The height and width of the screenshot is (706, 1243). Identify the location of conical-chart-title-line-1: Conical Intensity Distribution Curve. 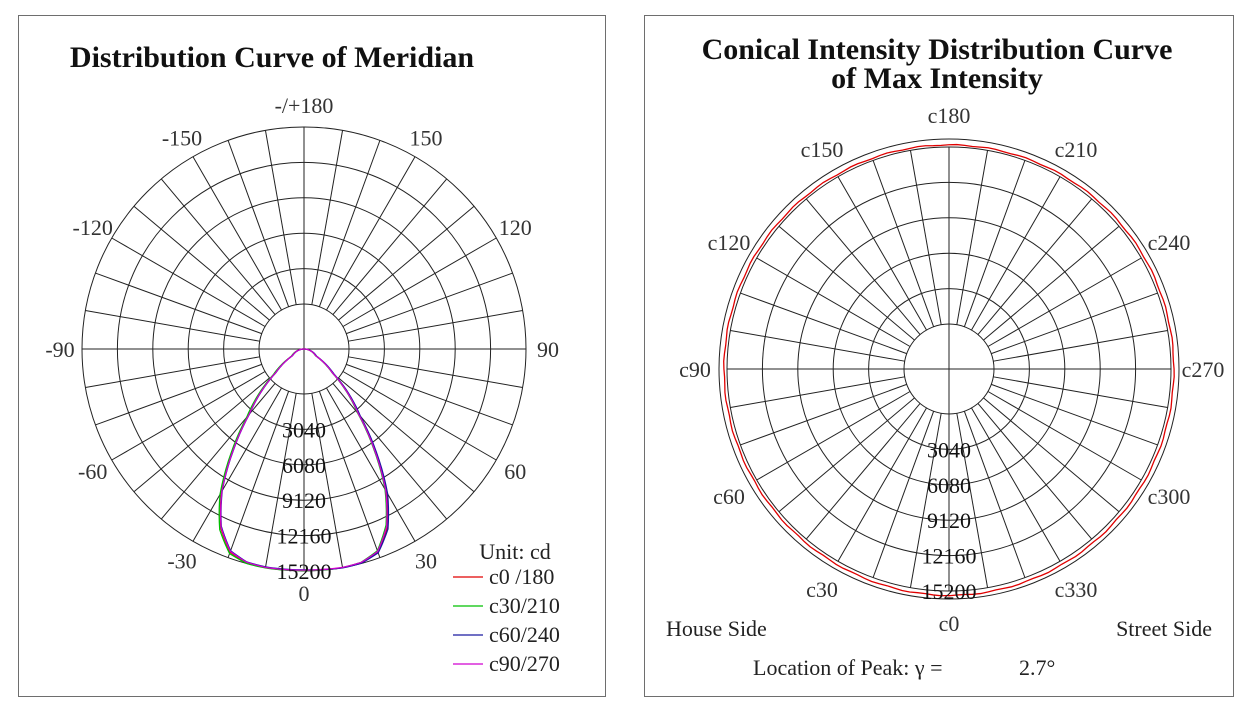
(937, 49).